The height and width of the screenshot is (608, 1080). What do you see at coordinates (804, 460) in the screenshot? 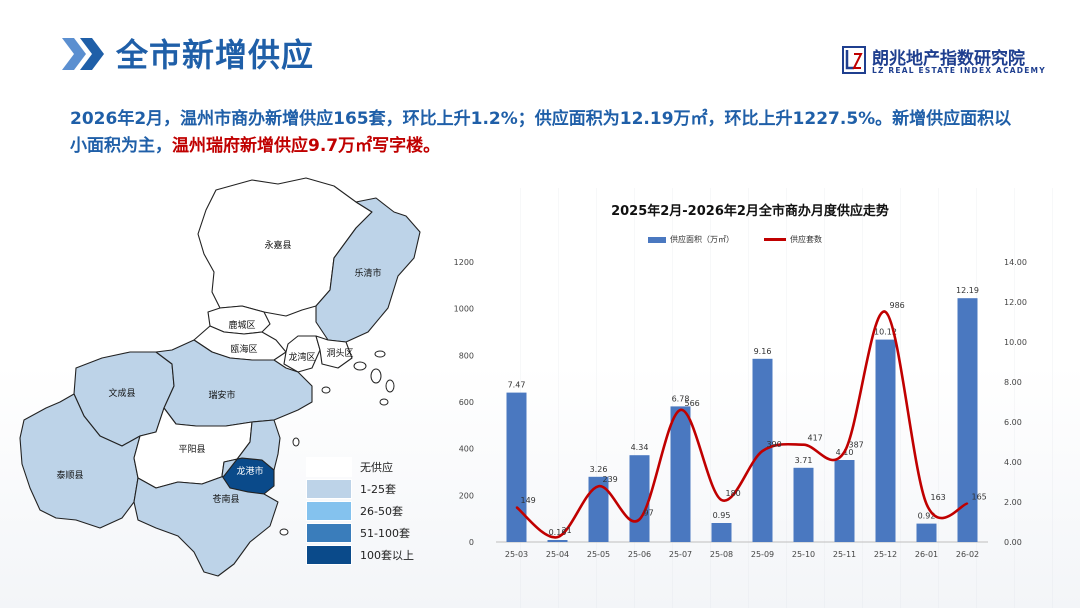
I see `bar-data-label: 3.71` at bounding box center [804, 460].